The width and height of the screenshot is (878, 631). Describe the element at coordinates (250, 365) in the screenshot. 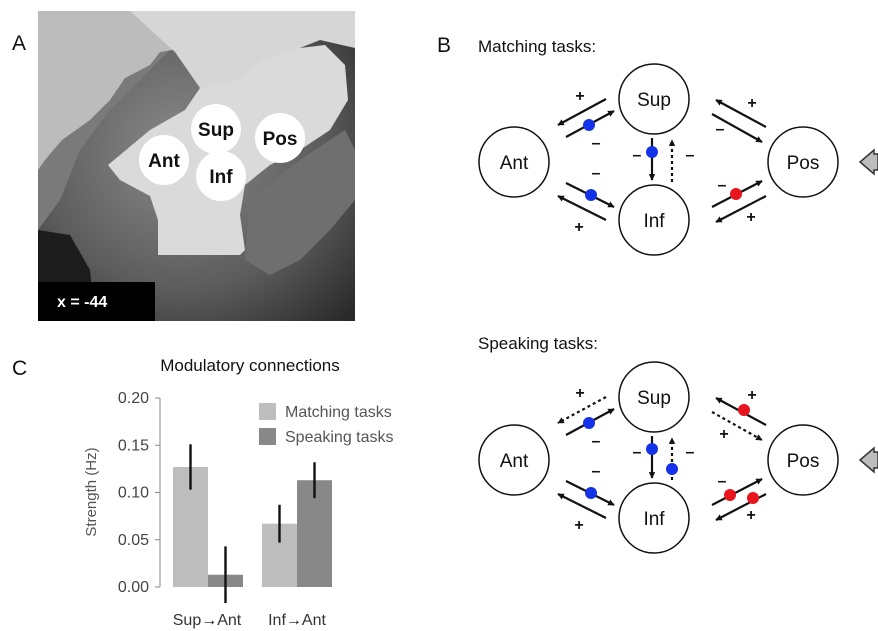

I see `chart-title: Modulatory connections` at that location.